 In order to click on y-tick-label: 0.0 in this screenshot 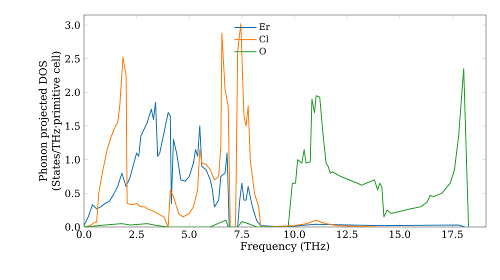, I will do `click(72, 227)`.